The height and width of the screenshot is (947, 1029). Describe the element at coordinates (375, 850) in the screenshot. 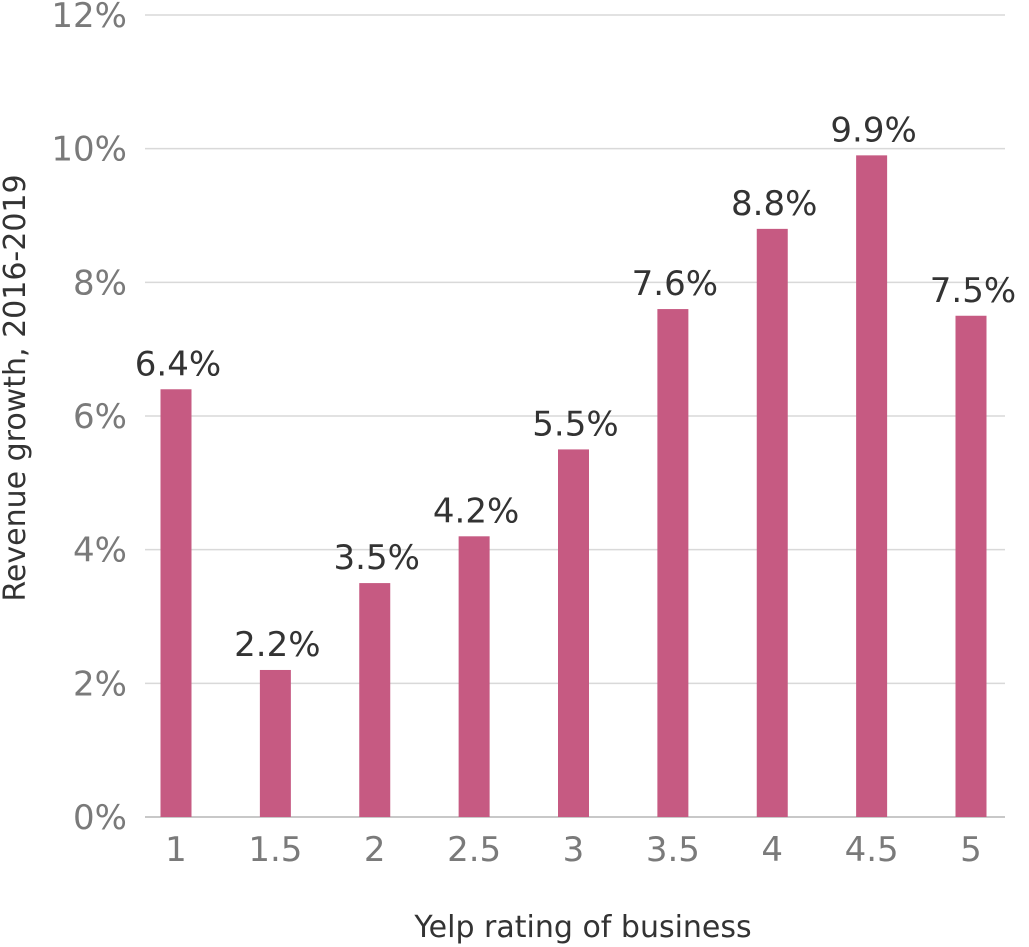

I see `x-tick-label: 2` at that location.